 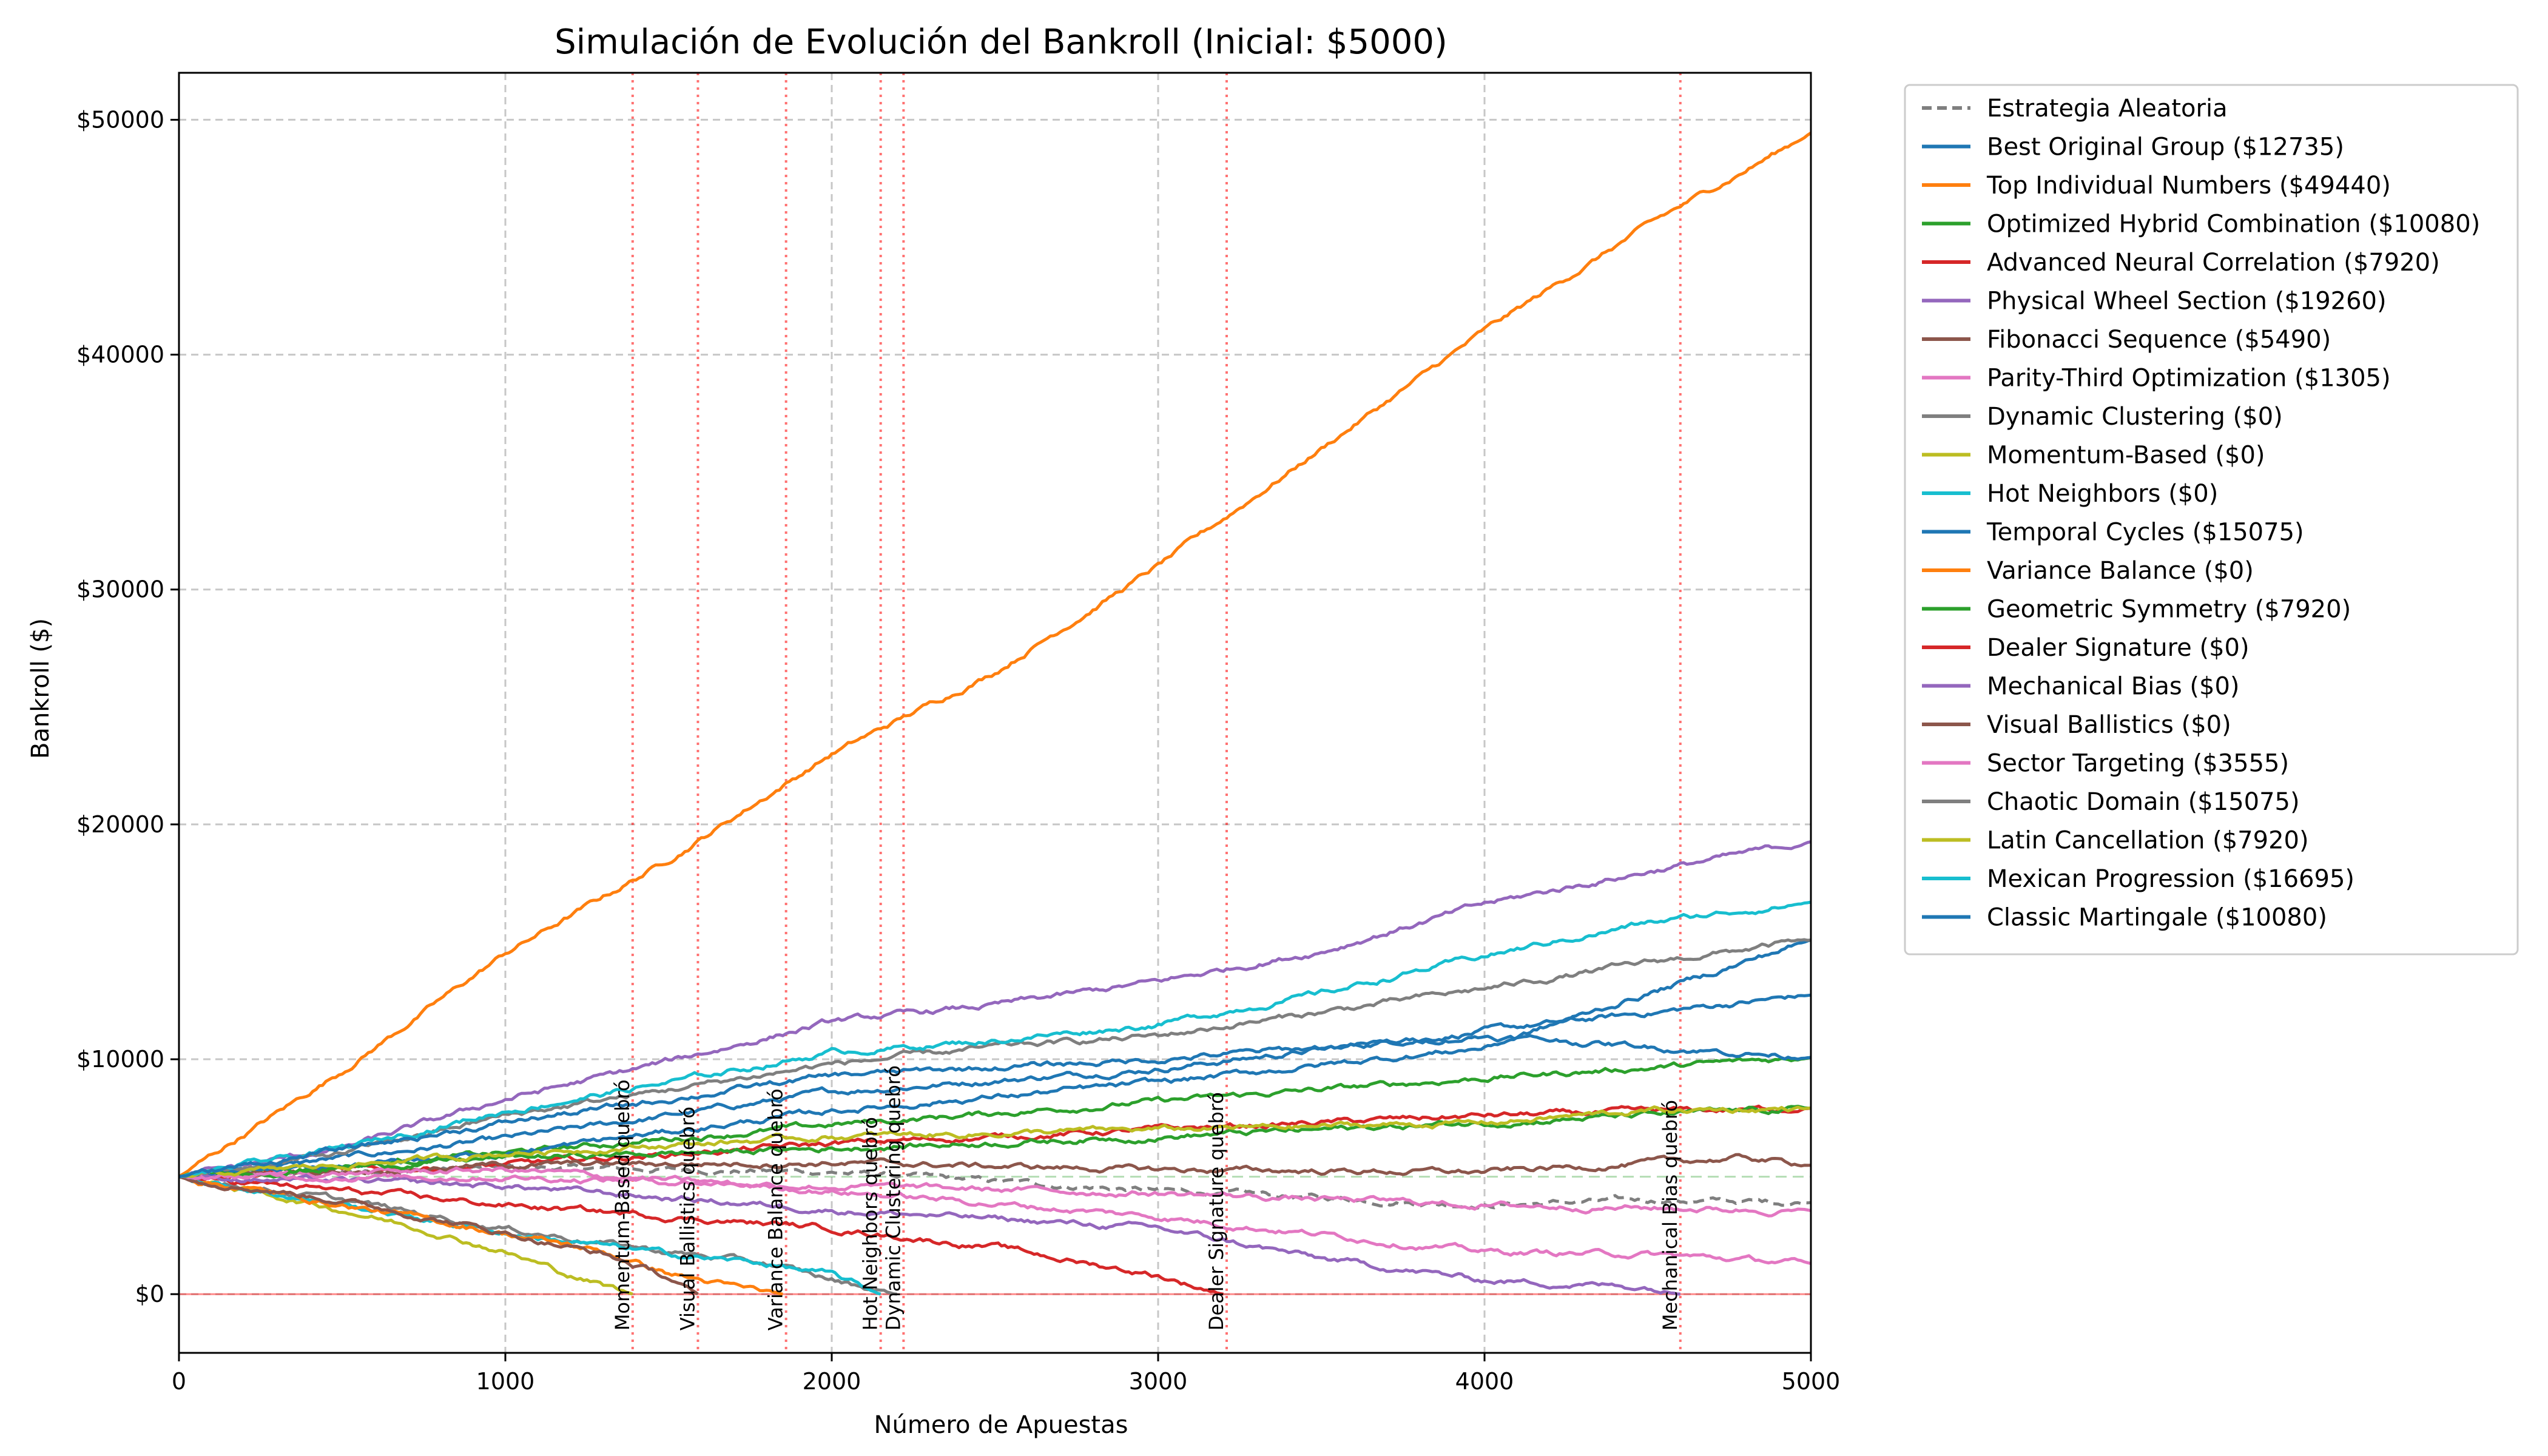 I want to click on legend-label: Dynamic Clustering ($0), so click(x=2135, y=417).